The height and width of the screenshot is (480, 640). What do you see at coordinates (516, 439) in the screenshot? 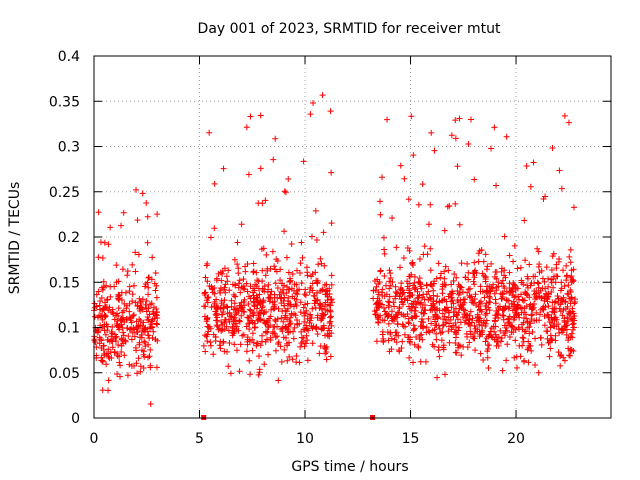
I see `x-tick-label: 20` at bounding box center [516, 439].